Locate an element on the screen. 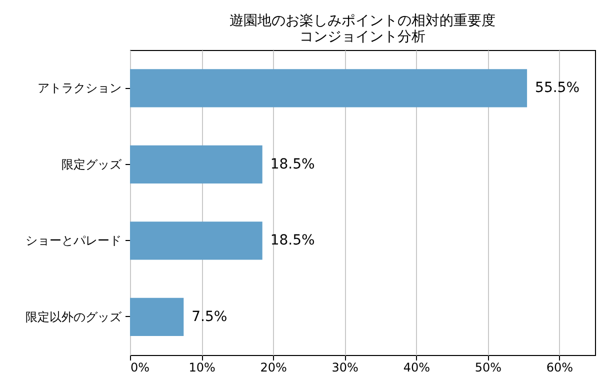  x-tick-label: 30% is located at coordinates (345, 367).